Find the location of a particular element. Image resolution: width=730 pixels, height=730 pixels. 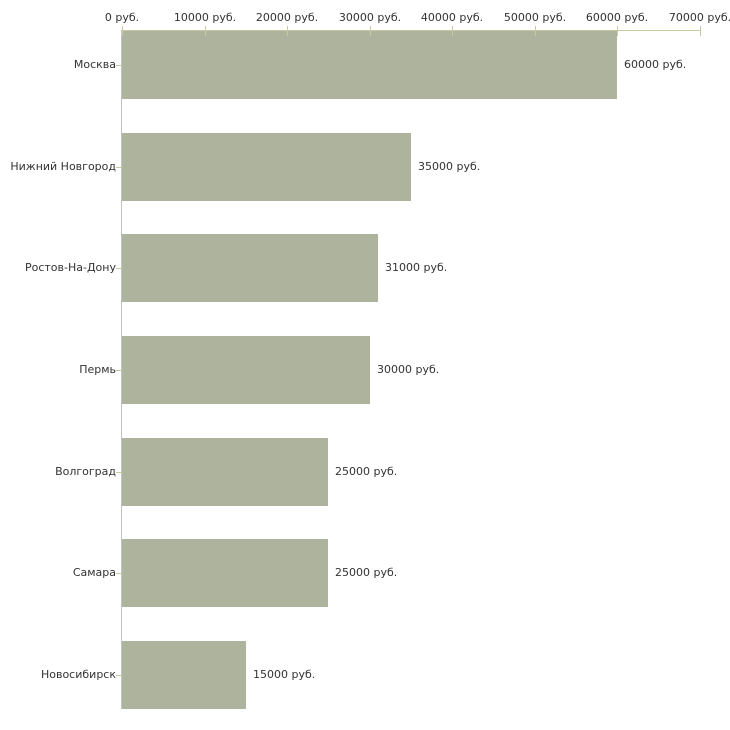

x-axis-tick-label: 60000 руб. is located at coordinates (617, 17).